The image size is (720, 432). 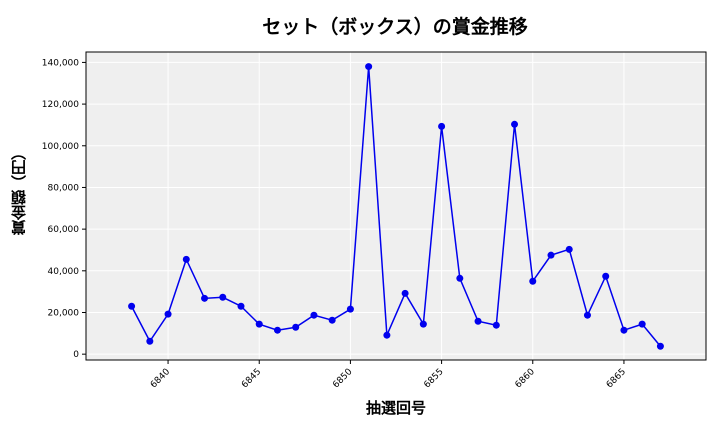 What do you see at coordinates (64, 313) in the screenshot?
I see `y-tick-label: 20,000` at bounding box center [64, 313].